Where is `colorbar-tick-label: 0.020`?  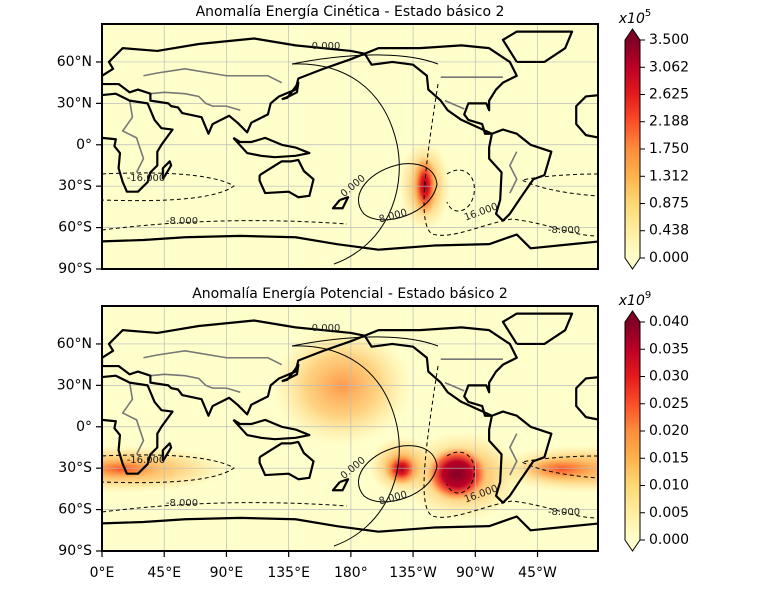 colorbar-tick-label: 0.020 is located at coordinates (669, 431).